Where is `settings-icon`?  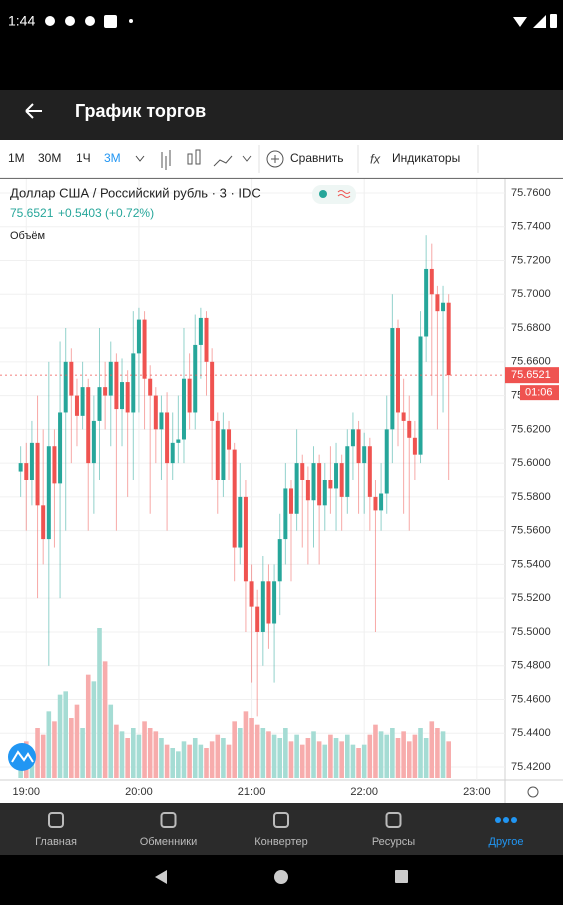 settings-icon is located at coordinates (533, 792).